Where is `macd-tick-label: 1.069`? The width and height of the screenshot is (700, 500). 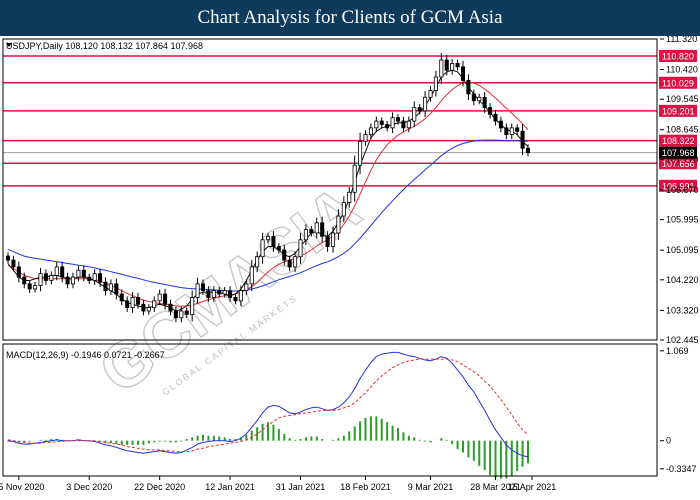
macd-tick-label: 1.069 is located at coordinates (677, 351).